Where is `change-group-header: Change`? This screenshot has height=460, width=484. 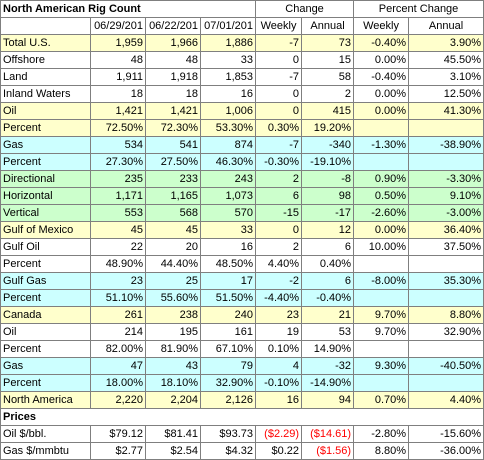 change-group-header: Change is located at coordinates (305, 9).